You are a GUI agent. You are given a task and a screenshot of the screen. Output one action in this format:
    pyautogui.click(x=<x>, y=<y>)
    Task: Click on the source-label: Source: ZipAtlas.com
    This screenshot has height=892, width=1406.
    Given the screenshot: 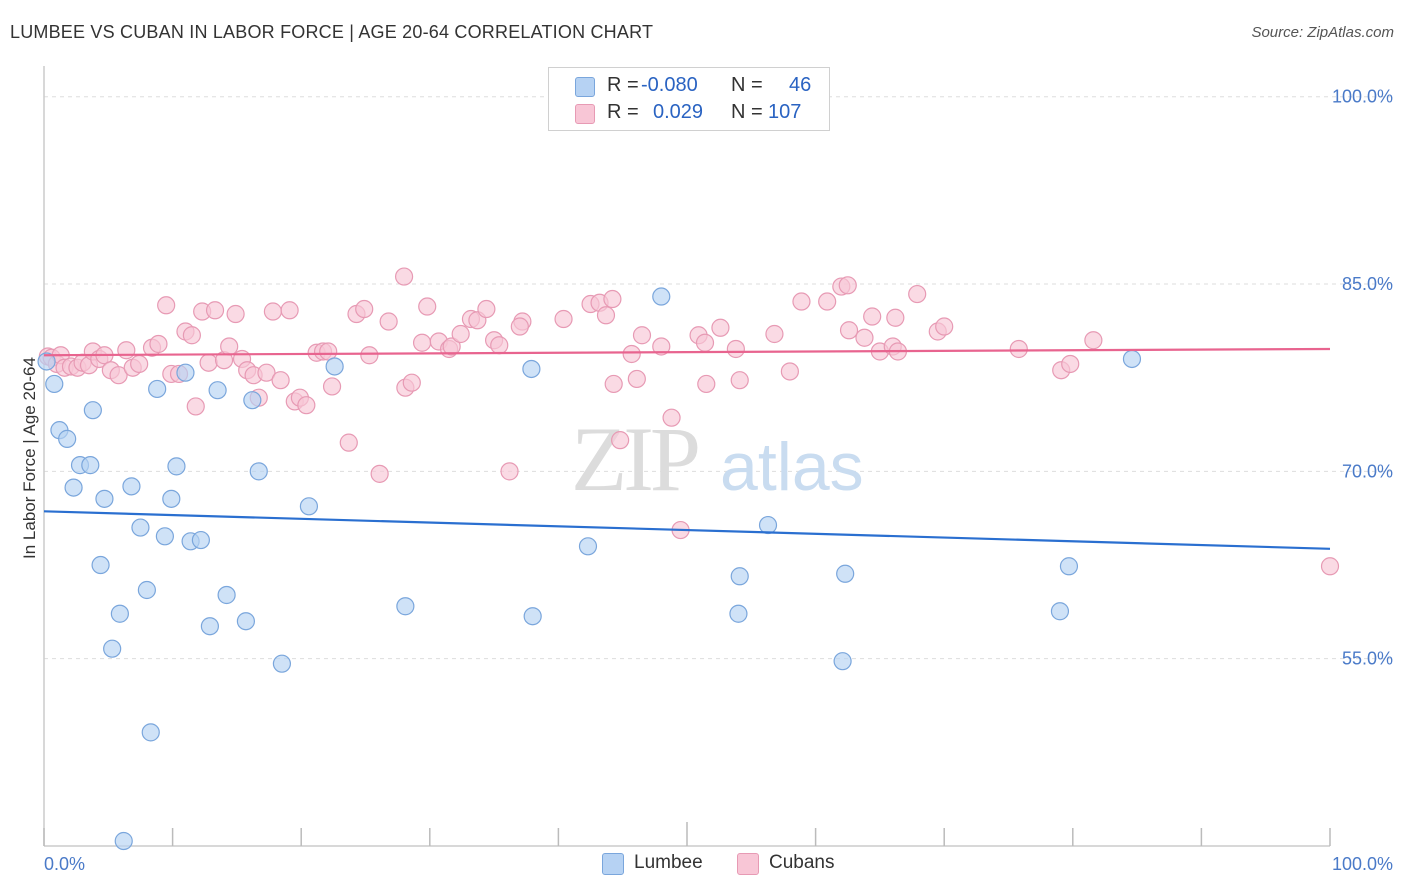 What is the action you would take?
    pyautogui.click(x=1322, y=32)
    